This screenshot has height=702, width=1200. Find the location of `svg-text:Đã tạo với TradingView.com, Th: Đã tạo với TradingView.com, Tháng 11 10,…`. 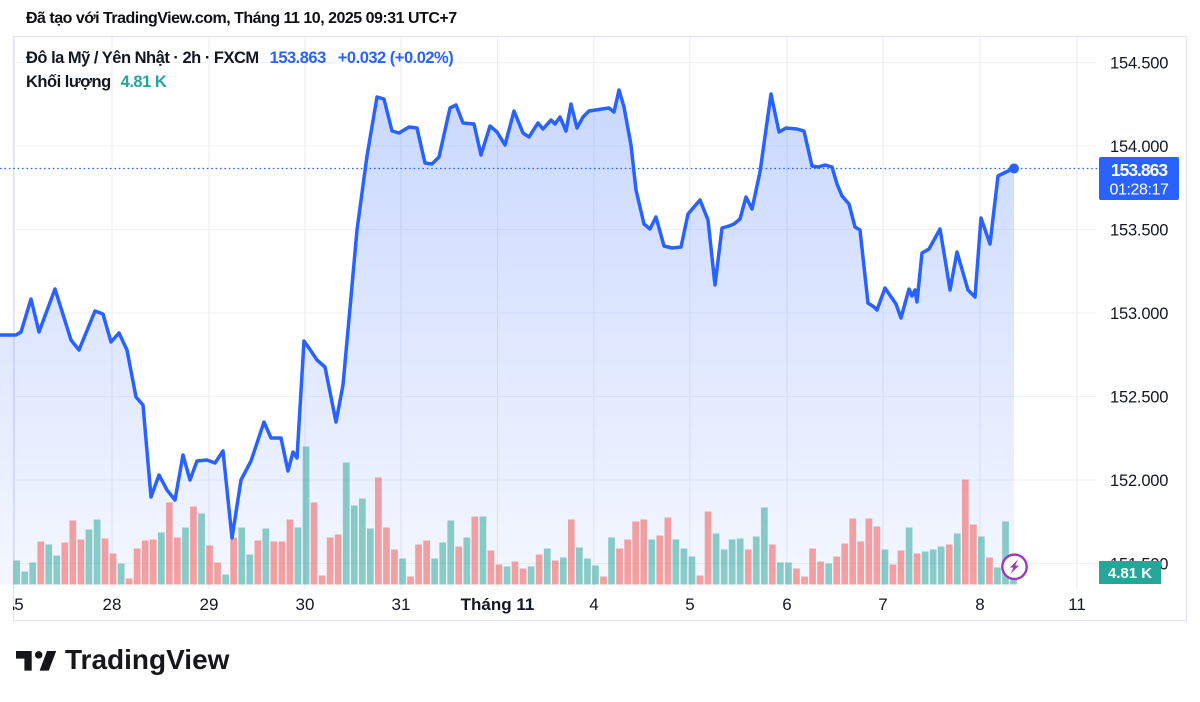

svg-text:Đã tạo với TradingView.com, Th: Đã tạo với TradingView.com, Tháng 11 10,… is located at coordinates (241, 18).